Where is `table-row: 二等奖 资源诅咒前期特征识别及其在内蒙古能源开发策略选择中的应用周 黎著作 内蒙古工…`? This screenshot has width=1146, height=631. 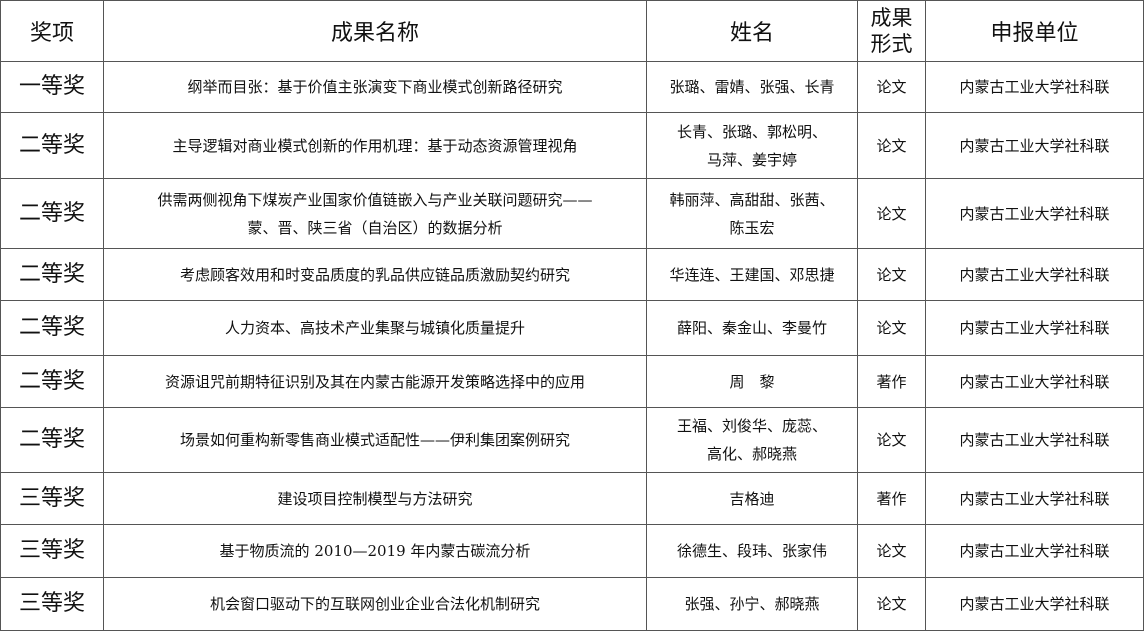 table-row: 二等奖 资源诅咒前期特征识别及其在内蒙古能源开发策略选择中的应用周 黎著作 内蒙古工… is located at coordinates (572, 381).